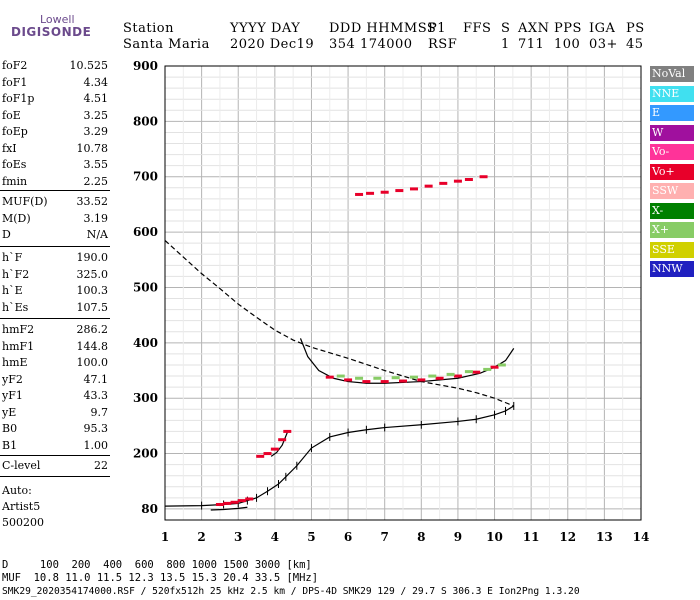 The image size is (700, 600). I want to click on param-name: foF2, so click(15, 65).